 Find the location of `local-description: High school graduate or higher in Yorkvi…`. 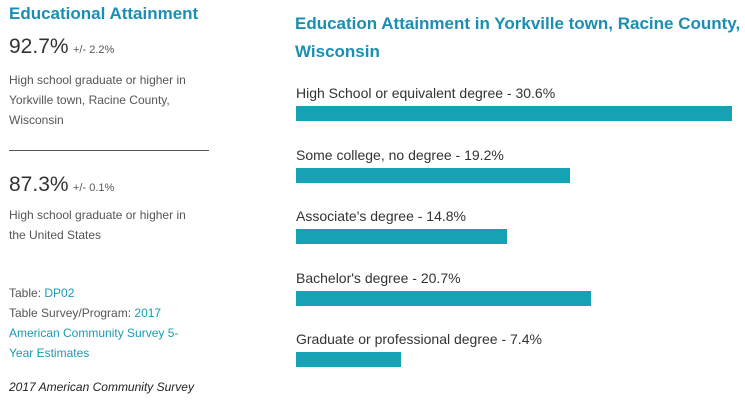

local-description: High school graduate or higher in Yorkvi… is located at coordinates (97, 100).